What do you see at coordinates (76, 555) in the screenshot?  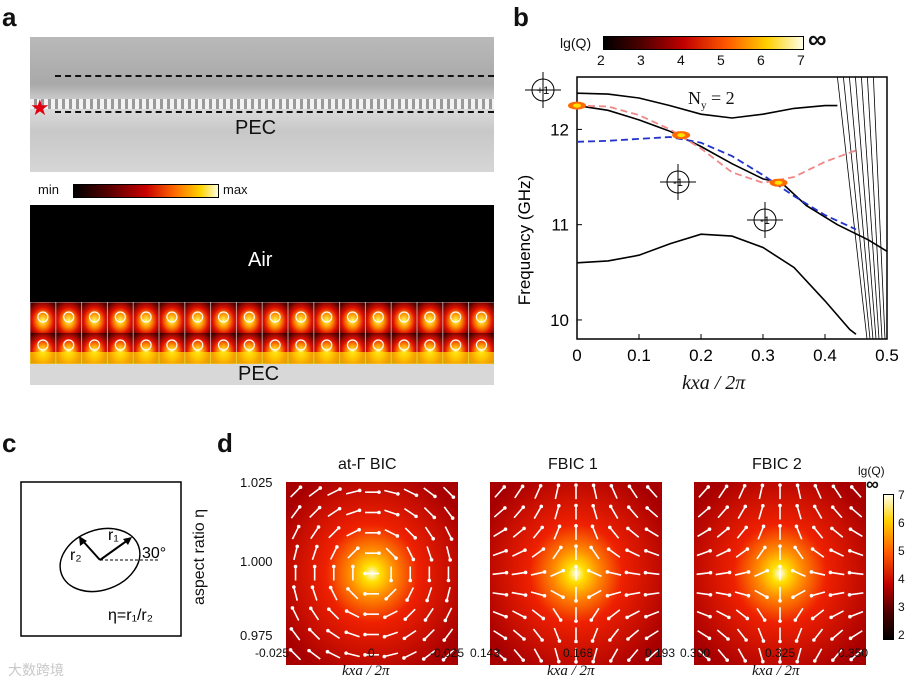 I see `r2-label: r₂` at bounding box center [76, 555].